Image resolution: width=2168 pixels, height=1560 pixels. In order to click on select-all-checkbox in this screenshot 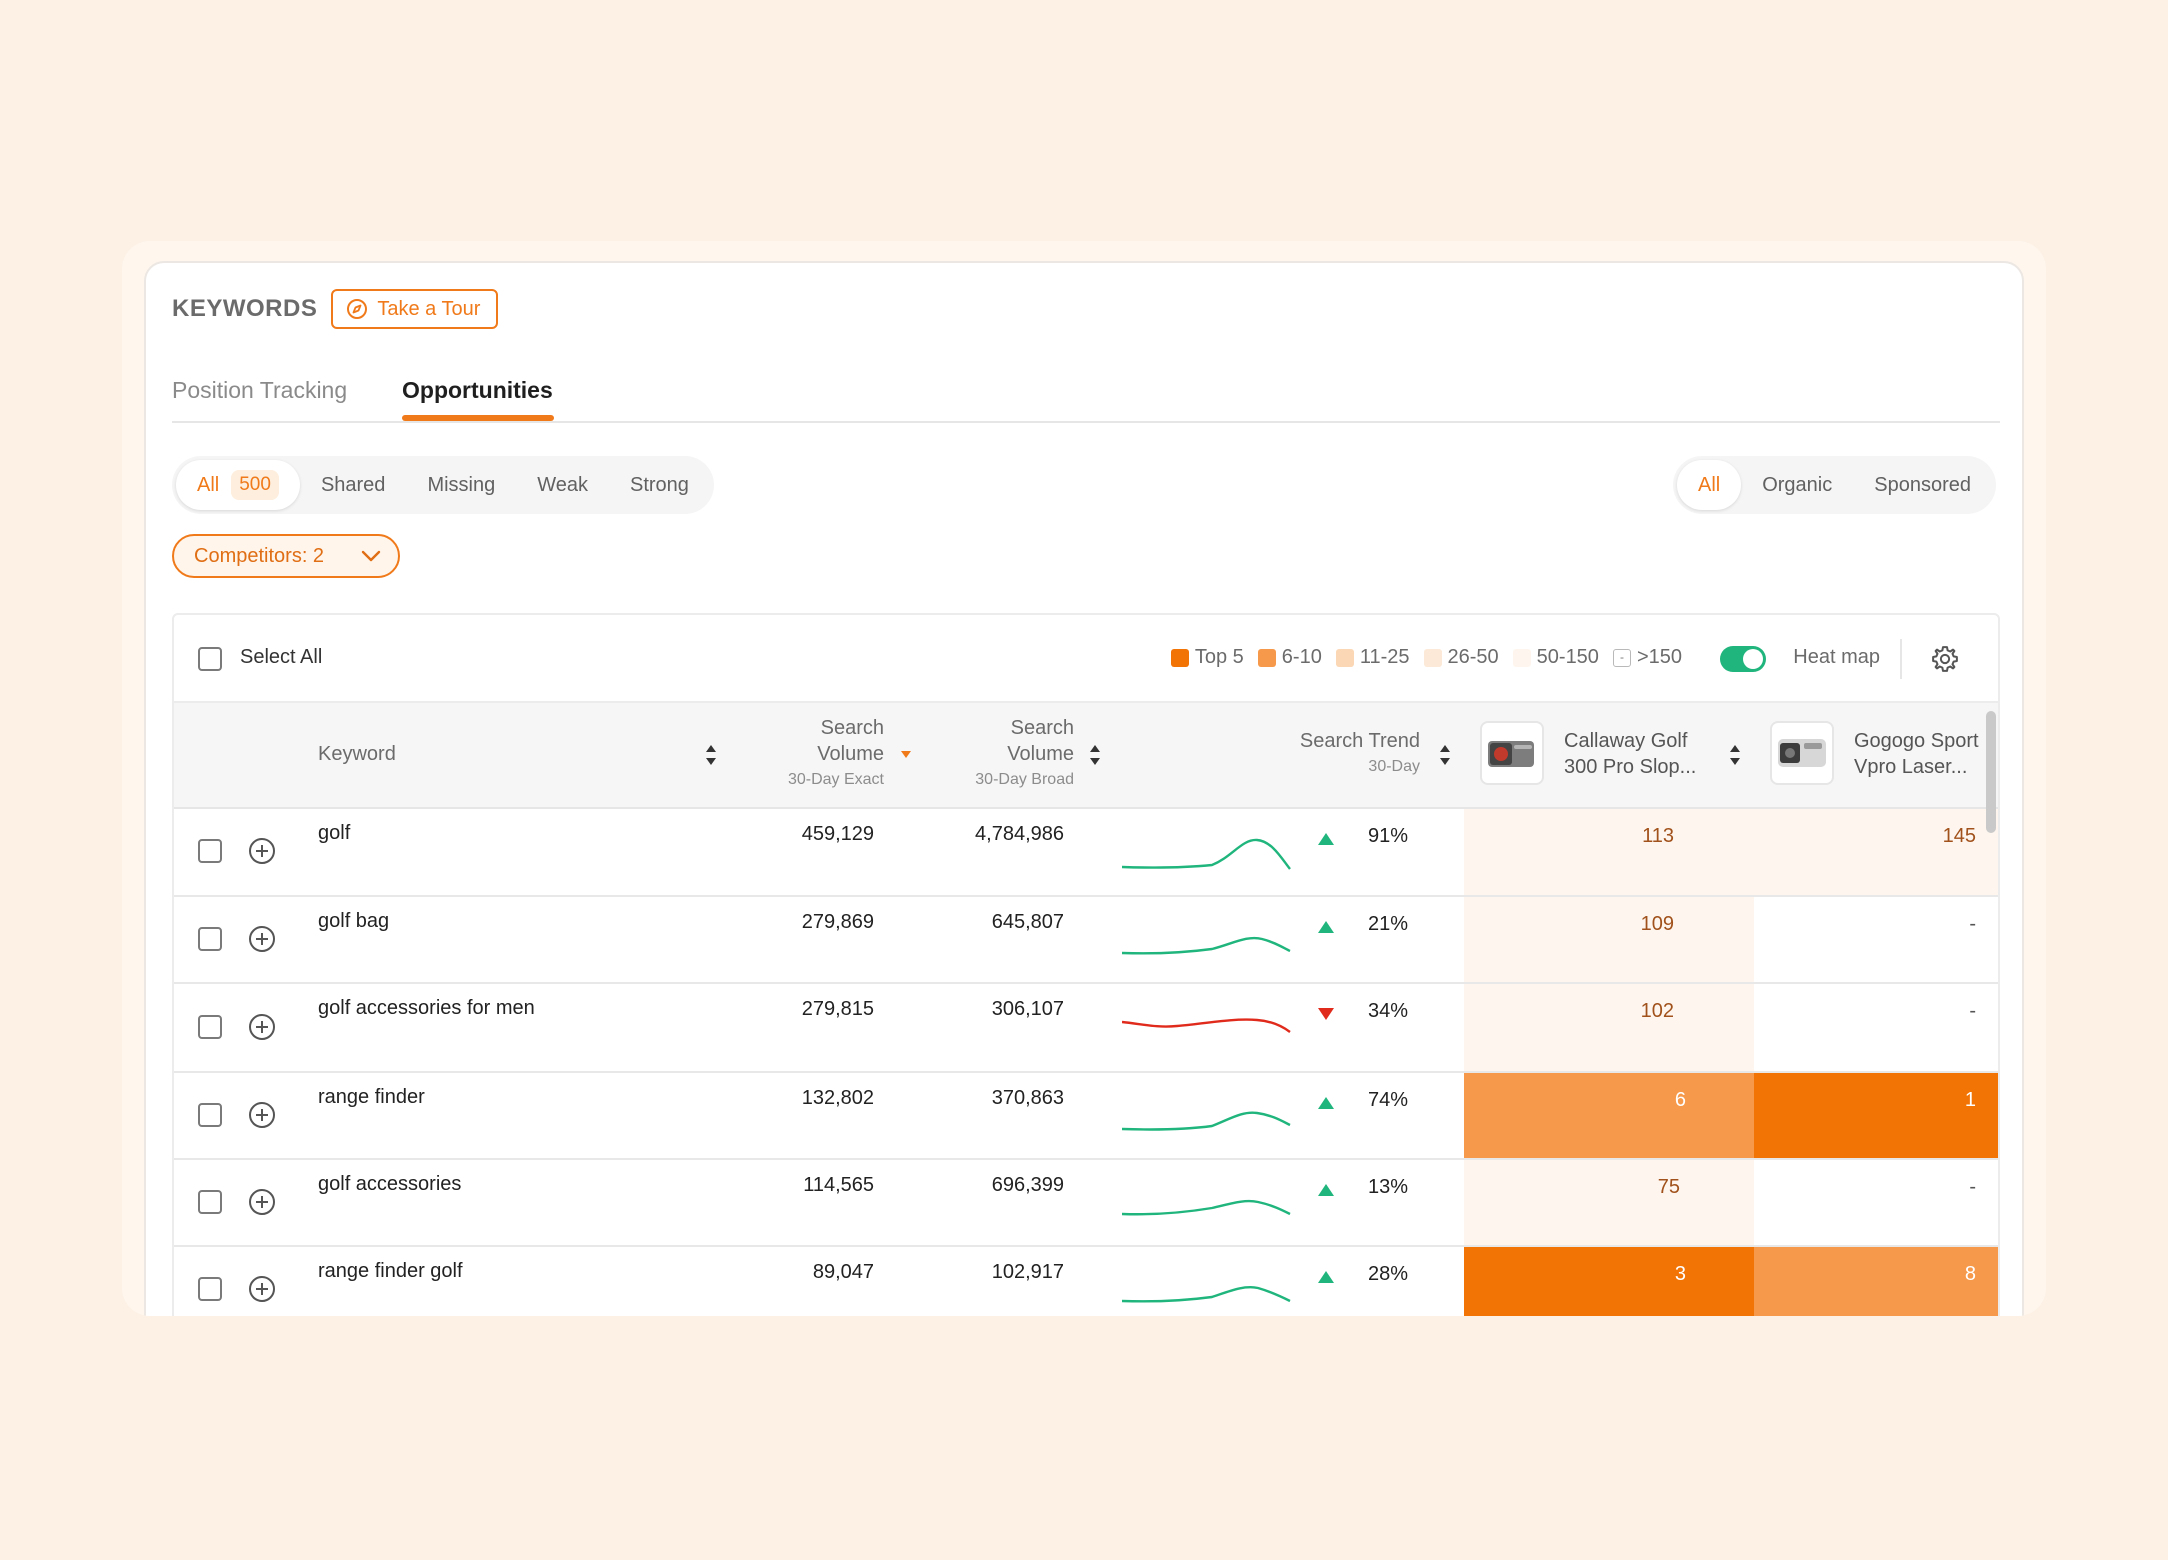, I will do `click(210, 659)`.